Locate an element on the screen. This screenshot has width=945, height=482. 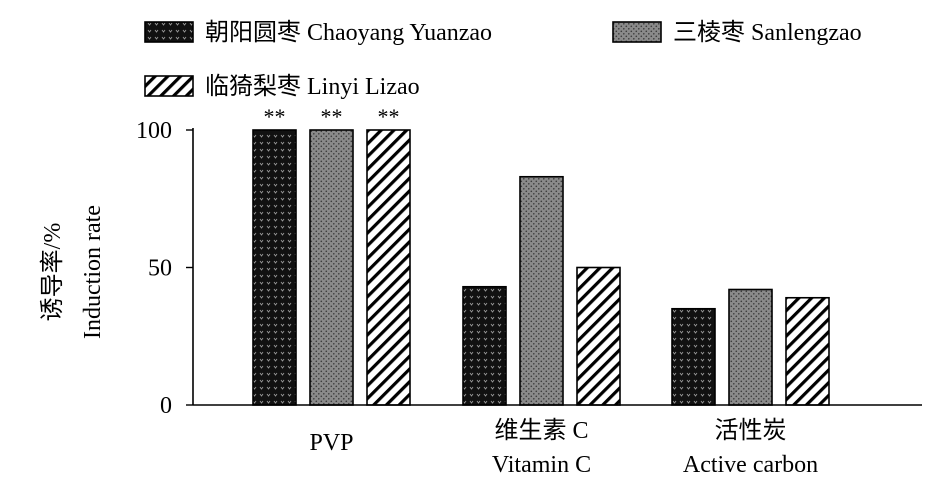
legend-label: 朝阳圆枣 Chaoyang Yuanzao is located at coordinates (348, 32).